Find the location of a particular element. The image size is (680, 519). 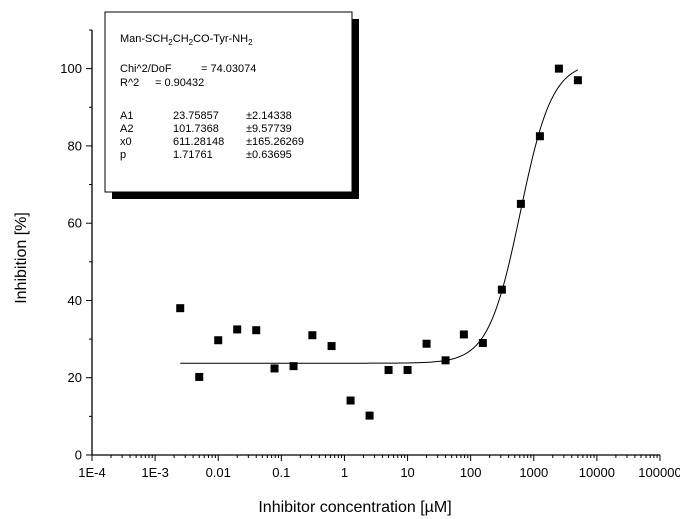

legend-stat-name-r2: R^2 is located at coordinates (129, 83).